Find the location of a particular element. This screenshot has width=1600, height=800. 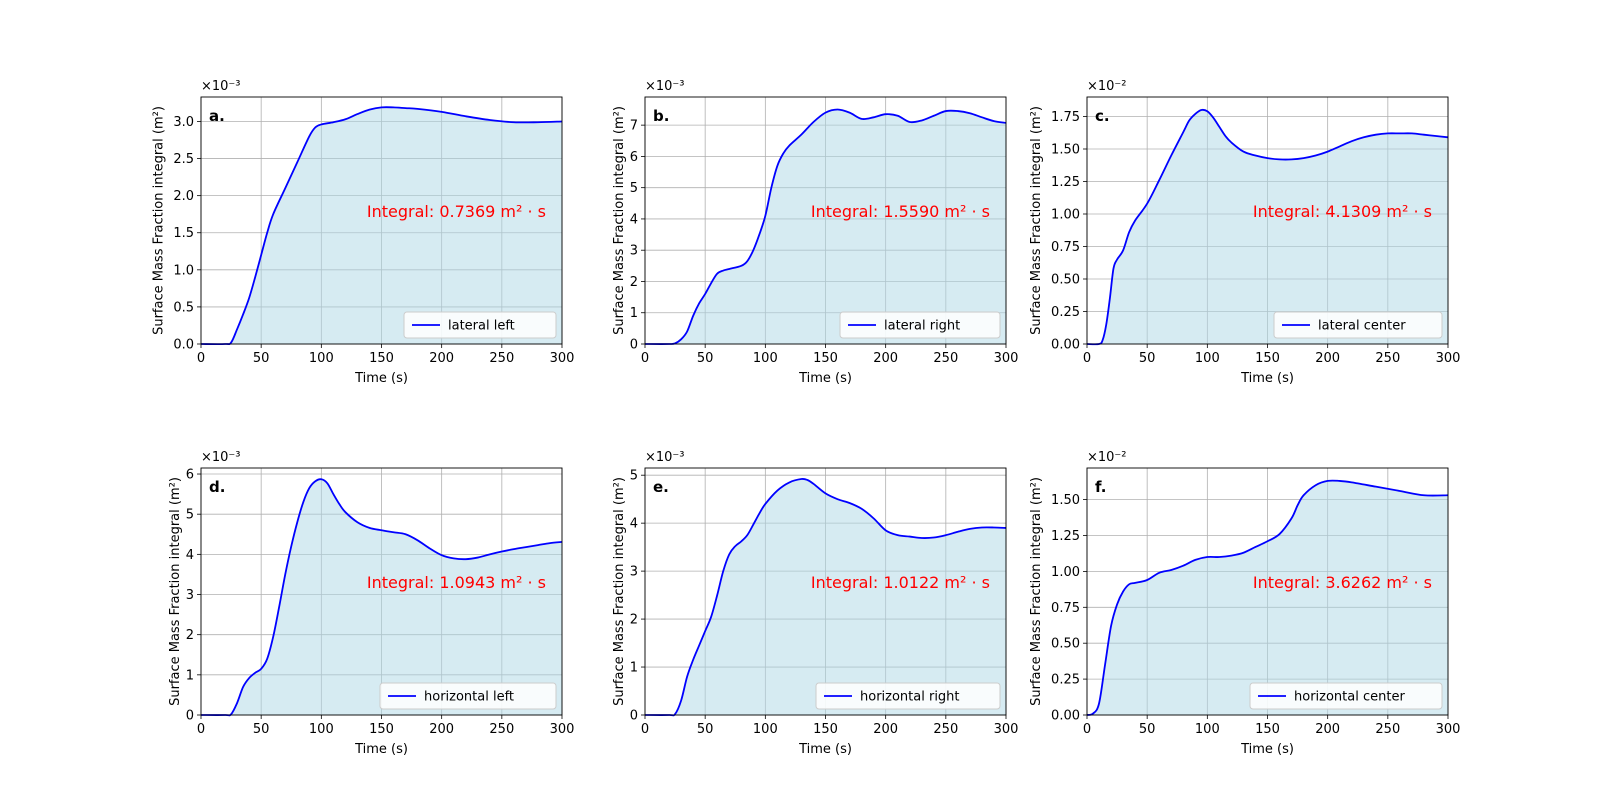

panel-letter: b. is located at coordinates (661, 116).